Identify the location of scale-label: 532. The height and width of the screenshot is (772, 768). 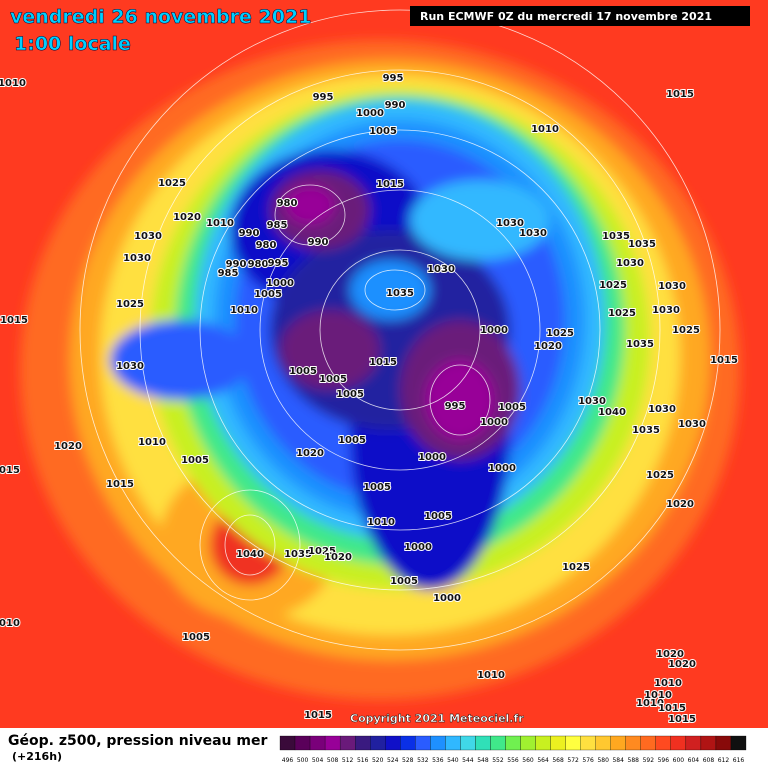
(423, 760).